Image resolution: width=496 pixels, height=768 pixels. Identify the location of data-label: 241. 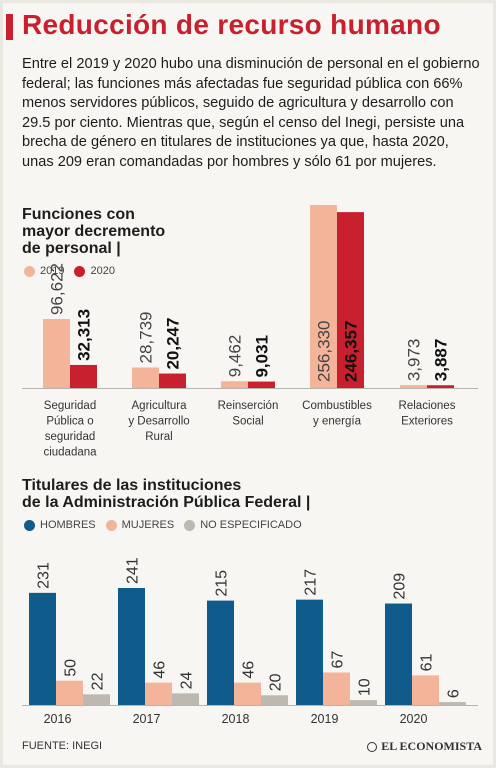
(133, 570).